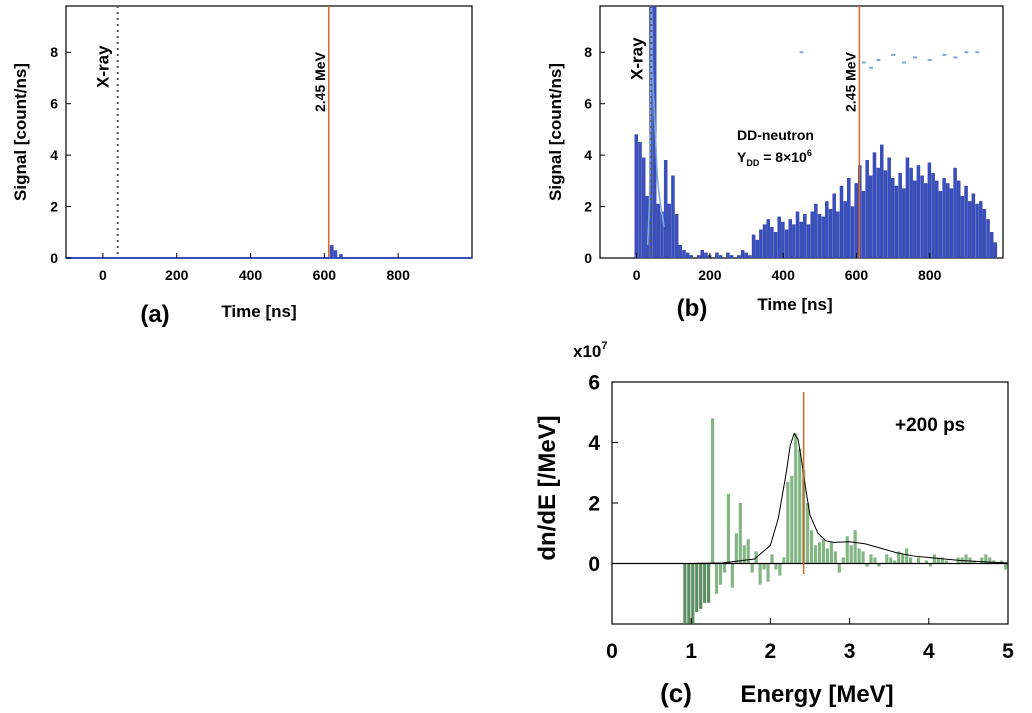 The width and height of the screenshot is (1032, 713). I want to click on panel-c-scale-factor: x107, so click(590, 350).